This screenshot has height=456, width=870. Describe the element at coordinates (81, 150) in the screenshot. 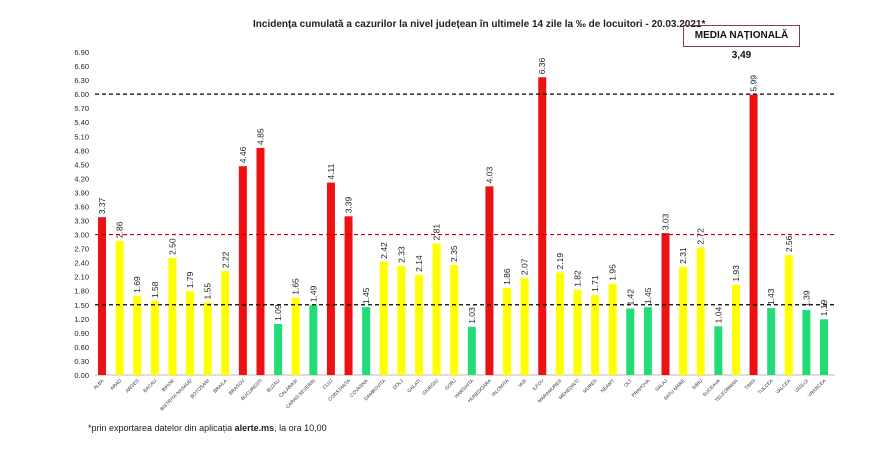

I see `y-tick-label: 4.80` at that location.